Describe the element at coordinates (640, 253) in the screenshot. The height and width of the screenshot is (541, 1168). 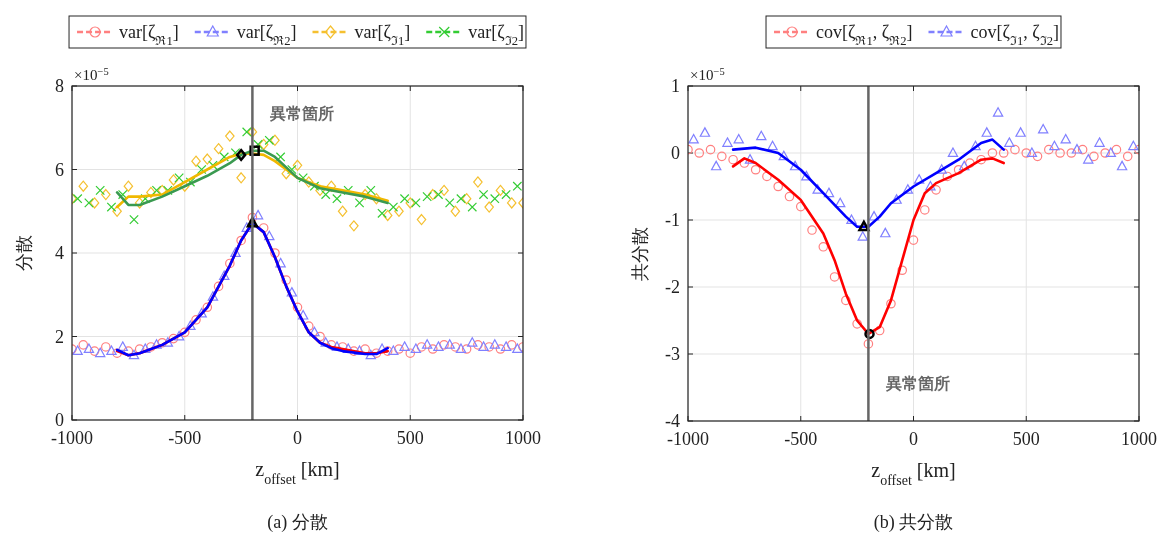
I see `y-axis-title: 共分散` at that location.